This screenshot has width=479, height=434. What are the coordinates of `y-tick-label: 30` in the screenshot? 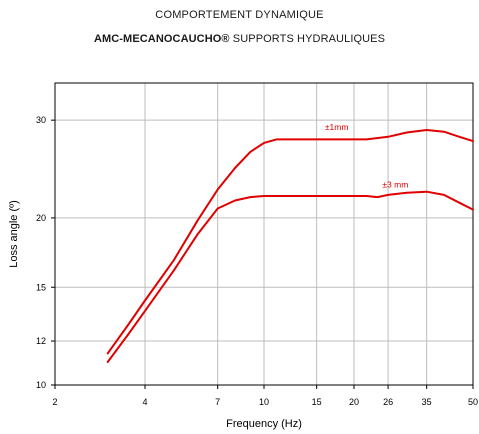 It's located at (41, 120).